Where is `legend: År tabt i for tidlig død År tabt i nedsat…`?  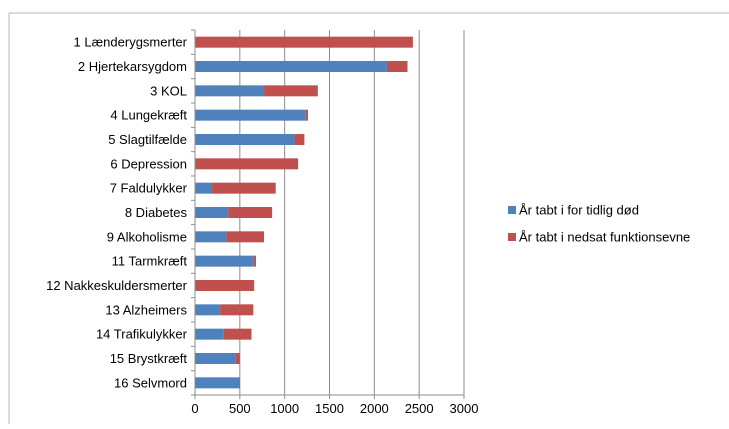 legend: År tabt i for tidlig død År tabt i nedsat… is located at coordinates (599, 224).